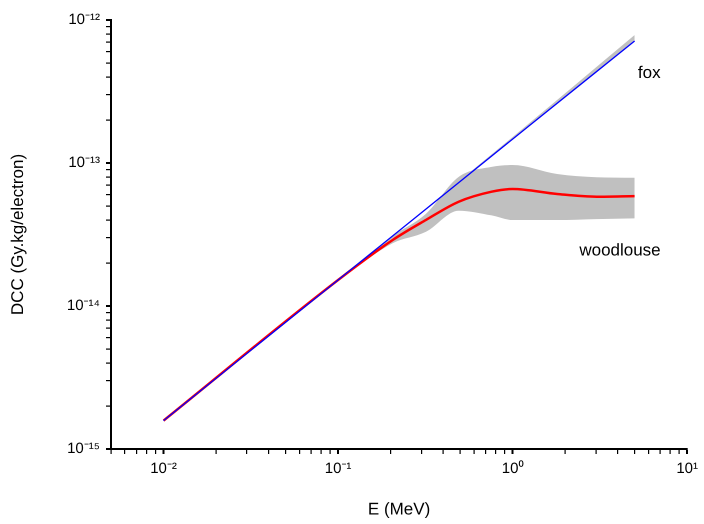  Describe the element at coordinates (399, 508) in the screenshot. I see `x-axis-title: E (MeV)` at that location.